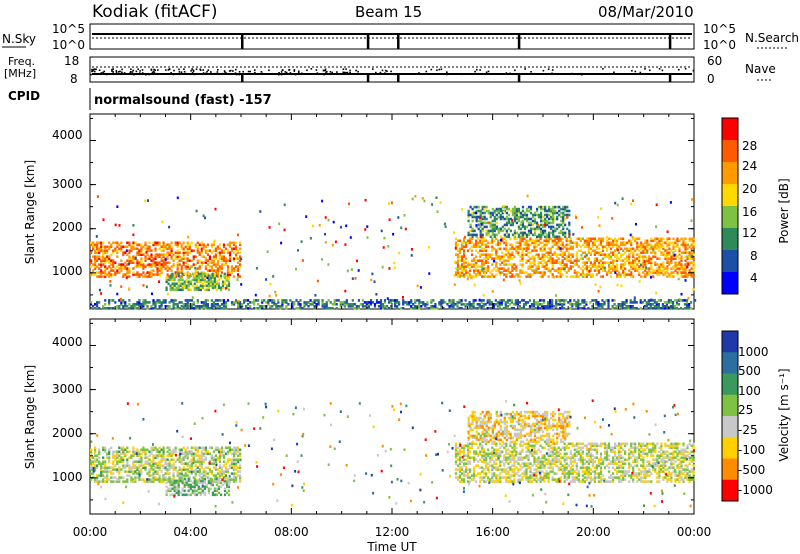  Describe the element at coordinates (730, 129) in the screenshot. I see `colorbar-segment` at that location.